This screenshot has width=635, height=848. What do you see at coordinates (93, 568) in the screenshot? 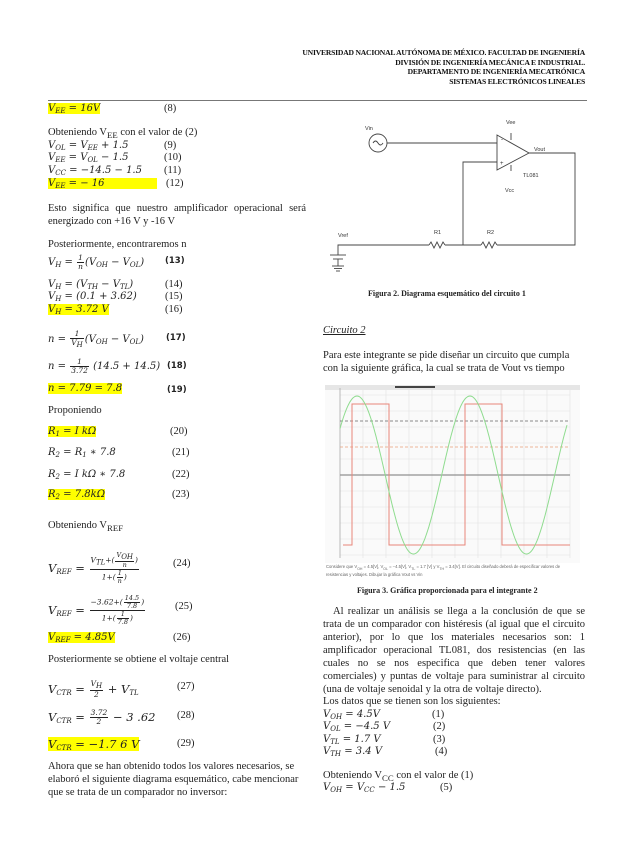
I see `equation-24: VREF = VTL+(VOH n) 1+(1 n)` at bounding box center [93, 568].